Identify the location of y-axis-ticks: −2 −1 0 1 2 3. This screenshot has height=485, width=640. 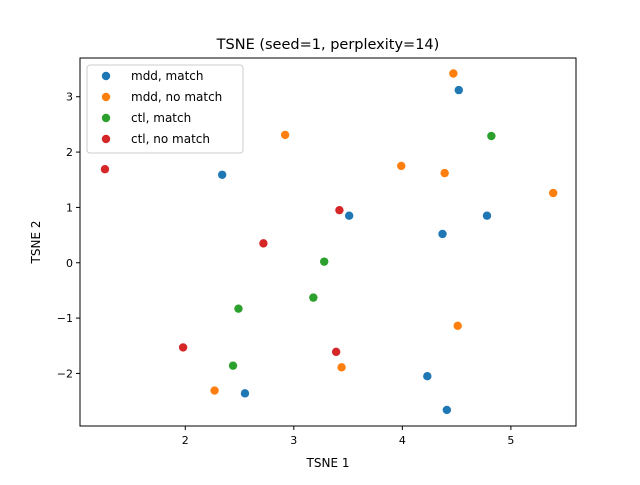
(68, 235).